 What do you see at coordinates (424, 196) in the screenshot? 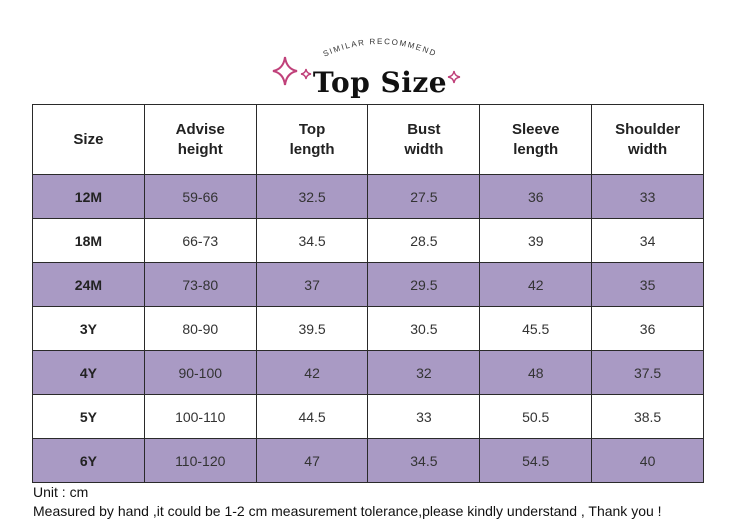
I see `measurement-cell: 27.5` at bounding box center [424, 196].